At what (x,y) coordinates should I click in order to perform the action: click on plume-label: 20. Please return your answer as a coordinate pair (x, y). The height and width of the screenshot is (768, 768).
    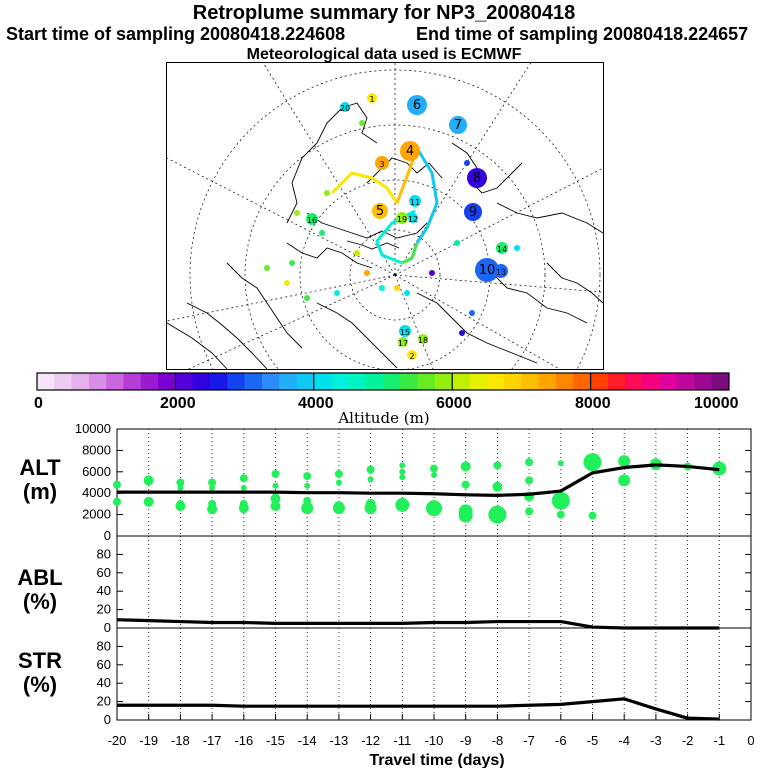
    Looking at the image, I should click on (345, 108).